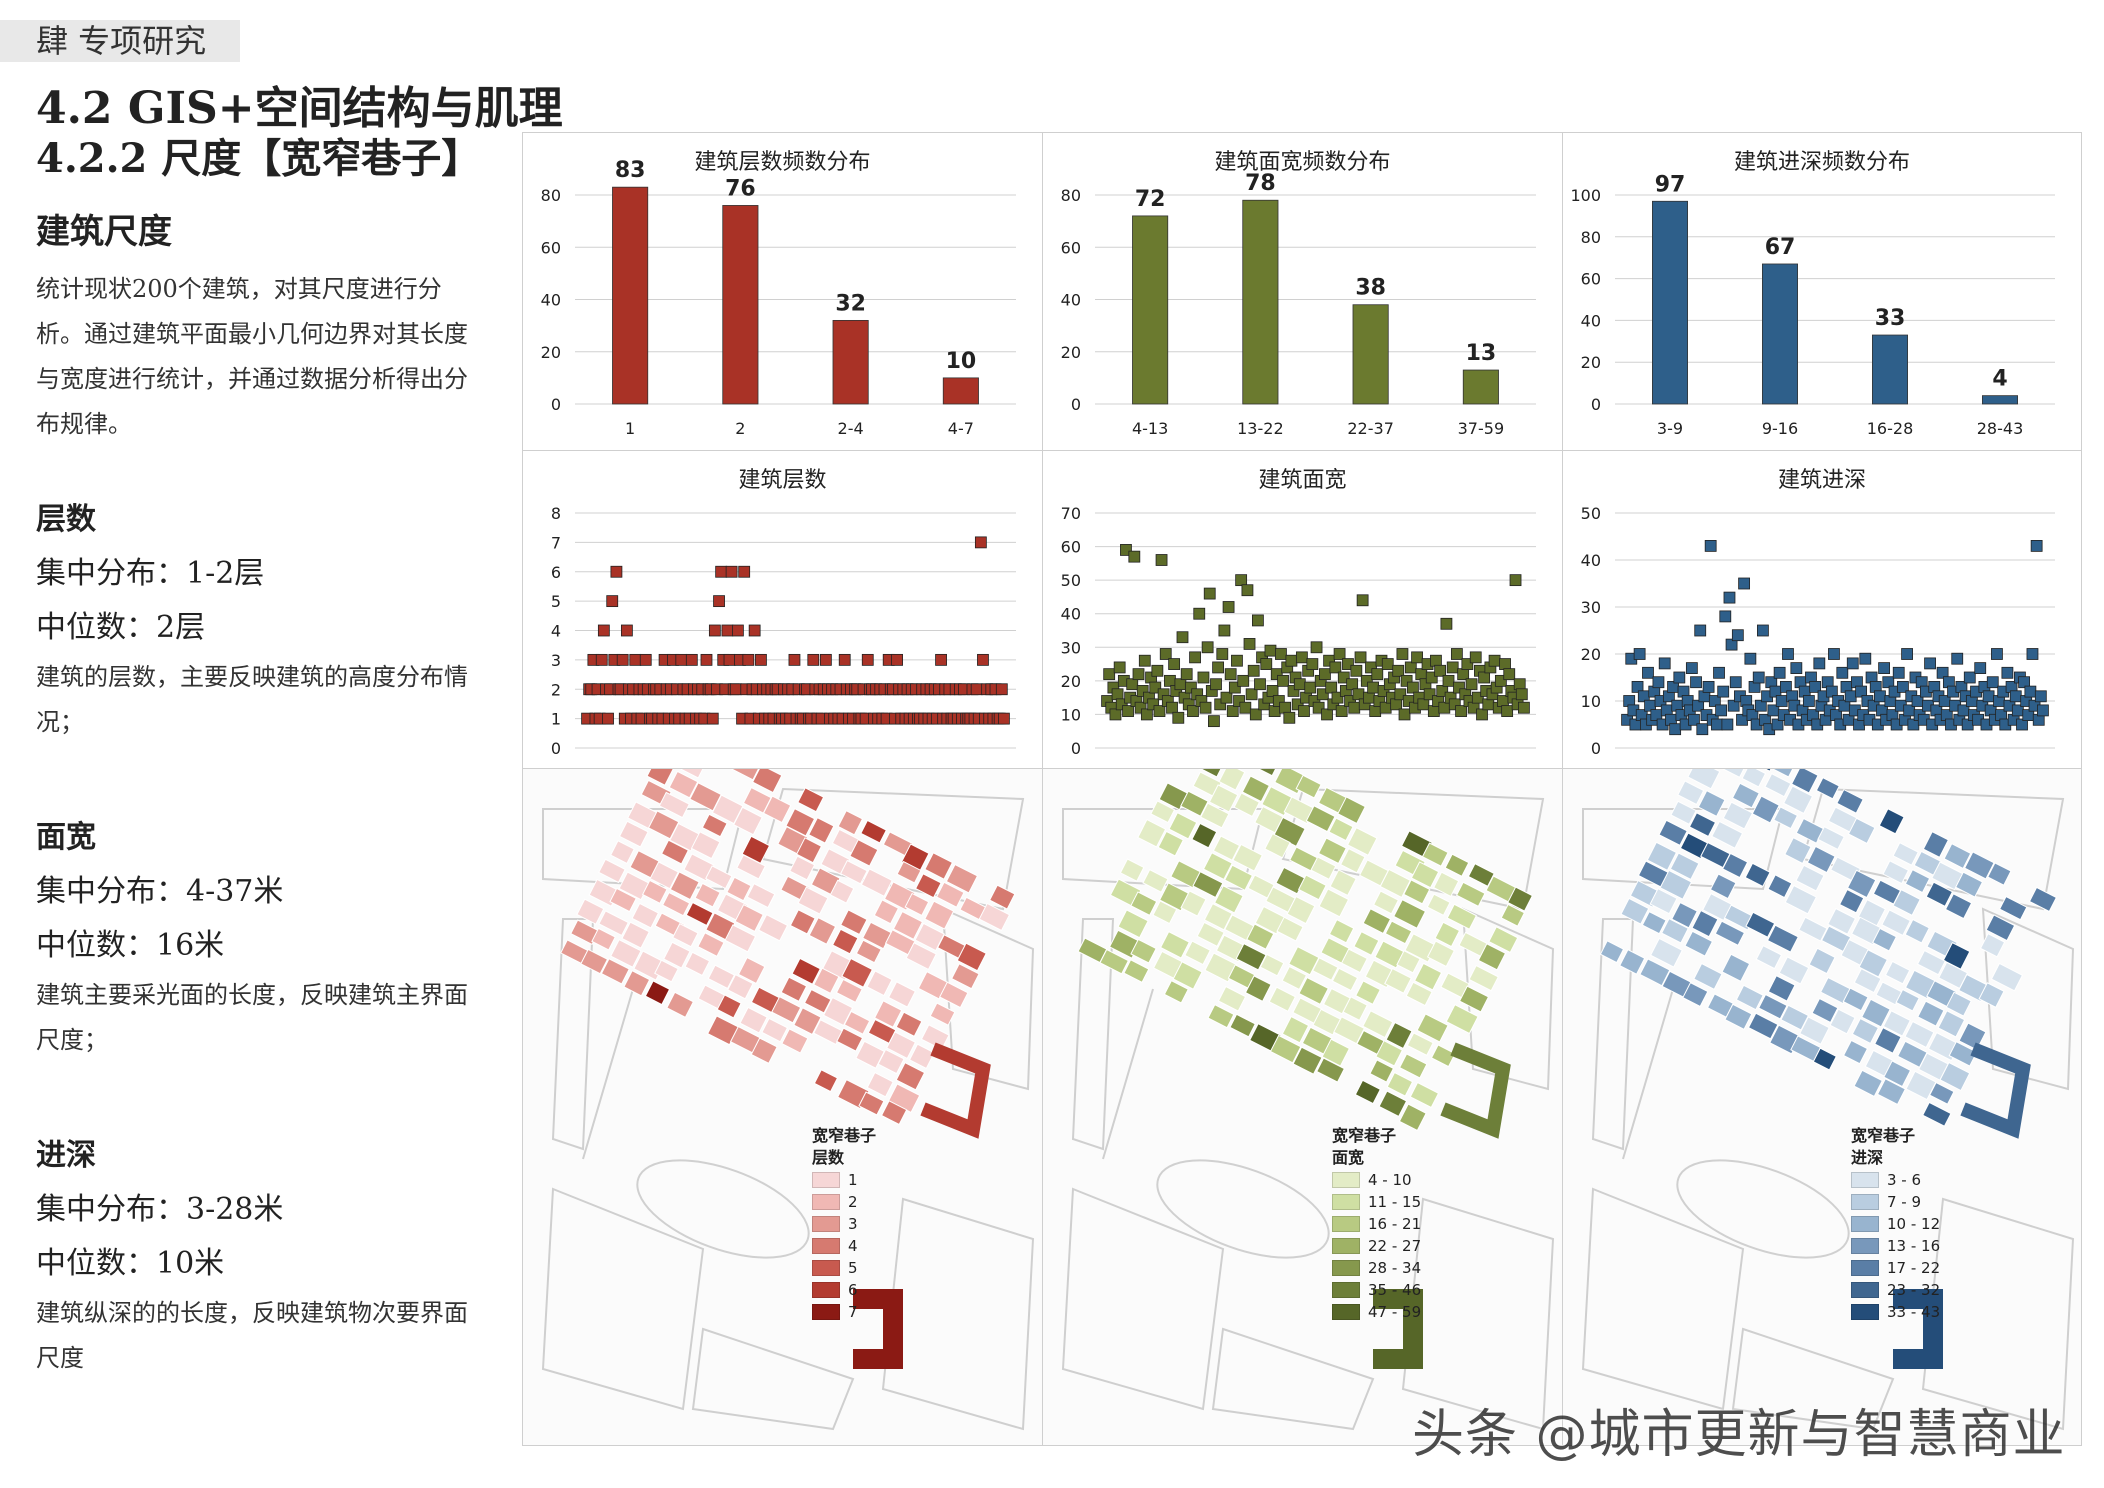 The width and height of the screenshot is (2104, 1488). Describe the element at coordinates (1071, 714) in the screenshot. I see `y-tick-label: 10` at that location.